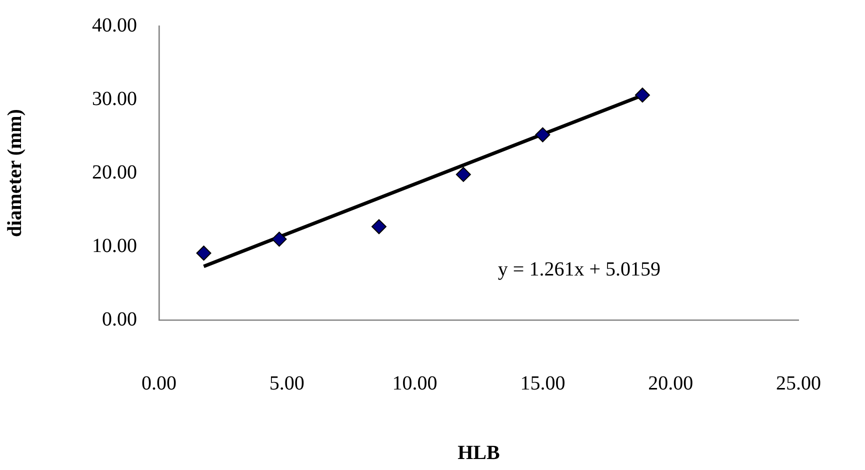 This screenshot has width=865, height=470. I want to click on annotation: y = 1.261x + 5.0159, so click(579, 269).